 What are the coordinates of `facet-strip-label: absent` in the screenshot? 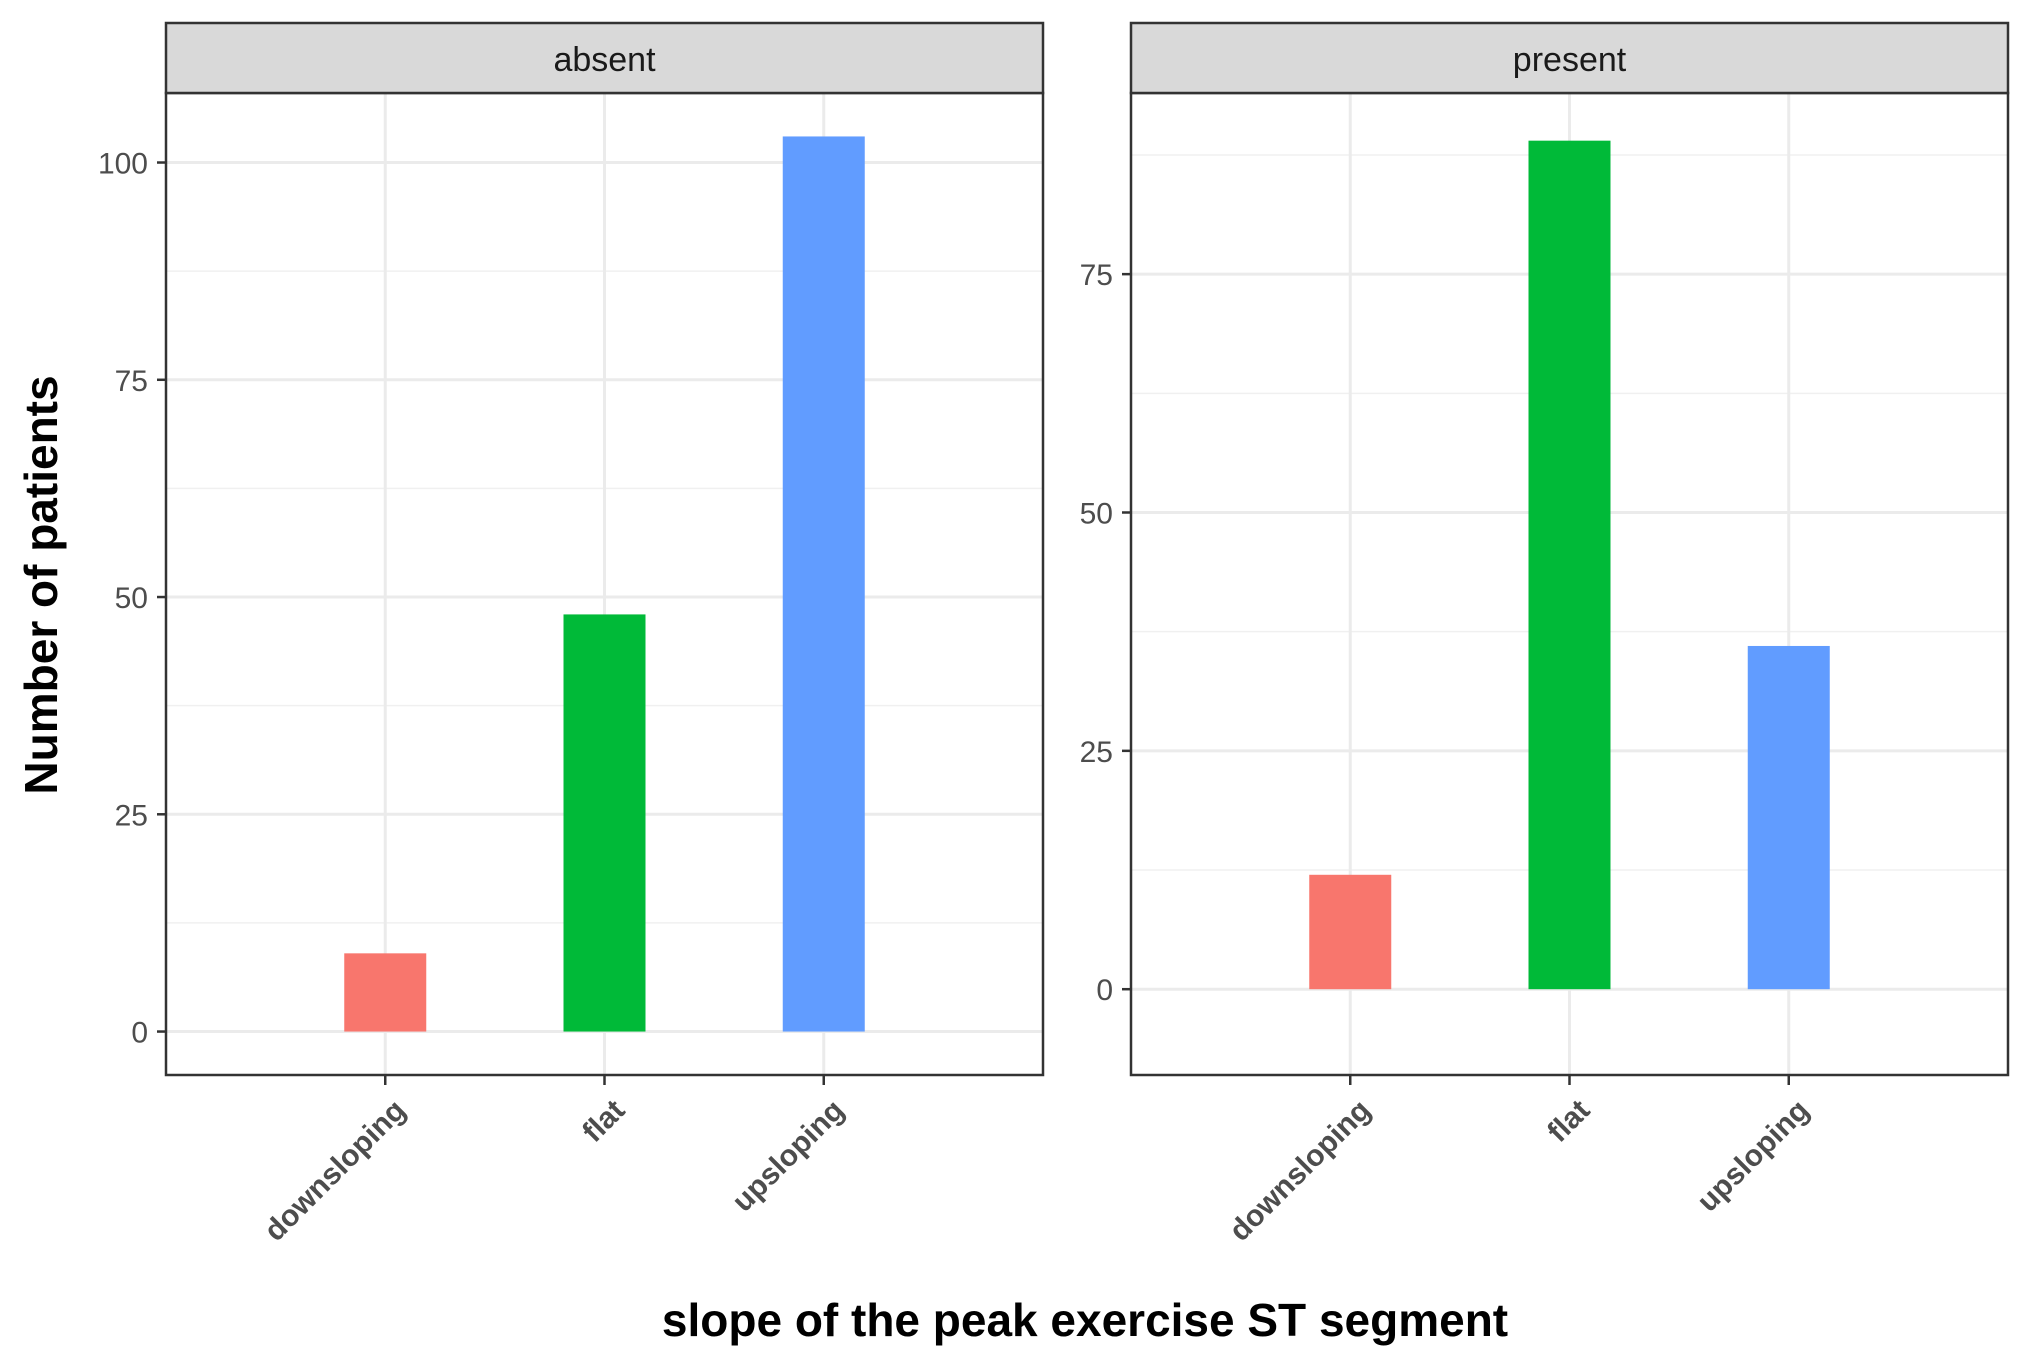 It's located at (604, 60).